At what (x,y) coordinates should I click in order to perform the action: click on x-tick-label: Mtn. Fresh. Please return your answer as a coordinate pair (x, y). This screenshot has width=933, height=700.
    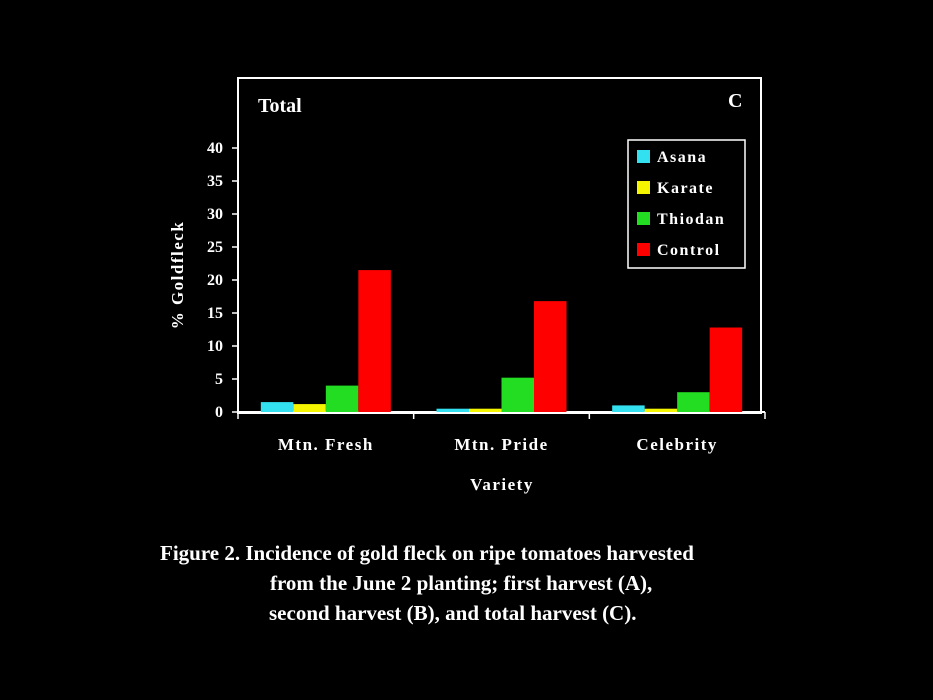
    Looking at the image, I should click on (326, 444).